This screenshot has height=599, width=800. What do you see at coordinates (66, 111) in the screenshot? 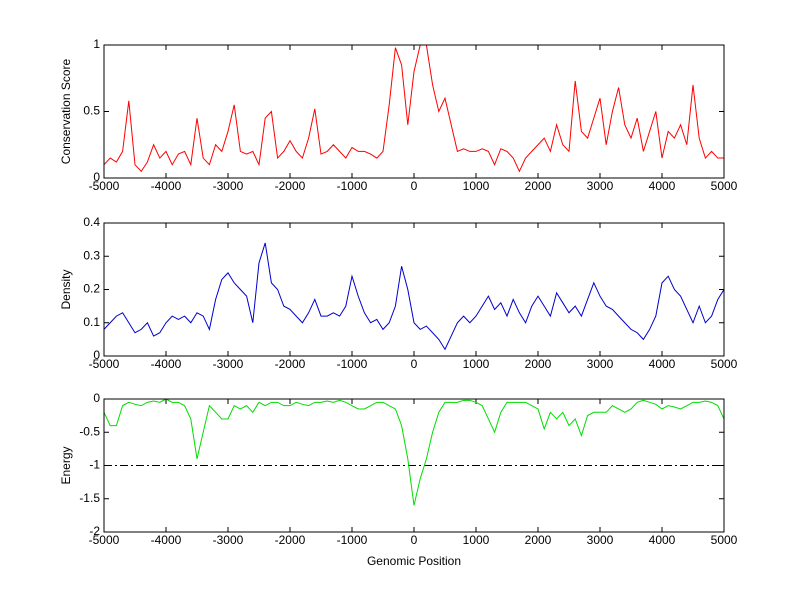
I see `y-axis-label: Conservation Score` at bounding box center [66, 111].